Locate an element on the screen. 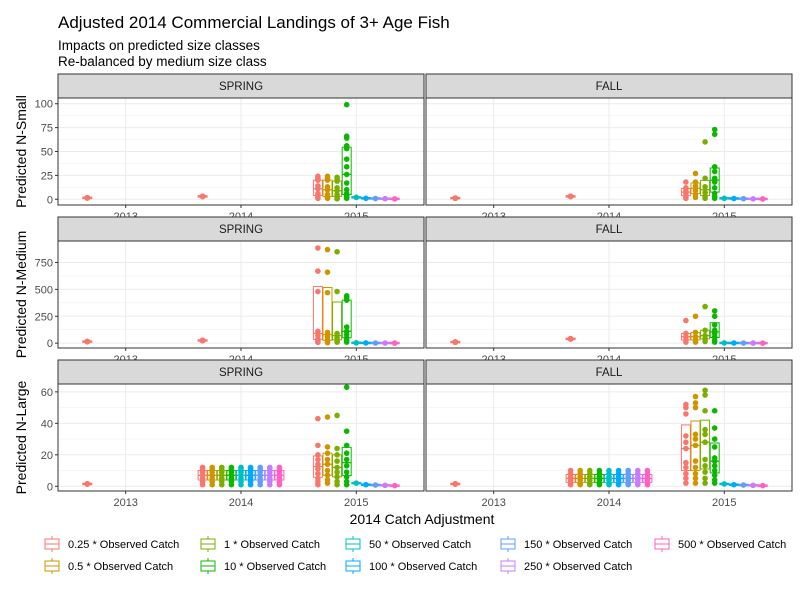  legend-item: 0.25 * Observed Catch is located at coordinates (111, 544).